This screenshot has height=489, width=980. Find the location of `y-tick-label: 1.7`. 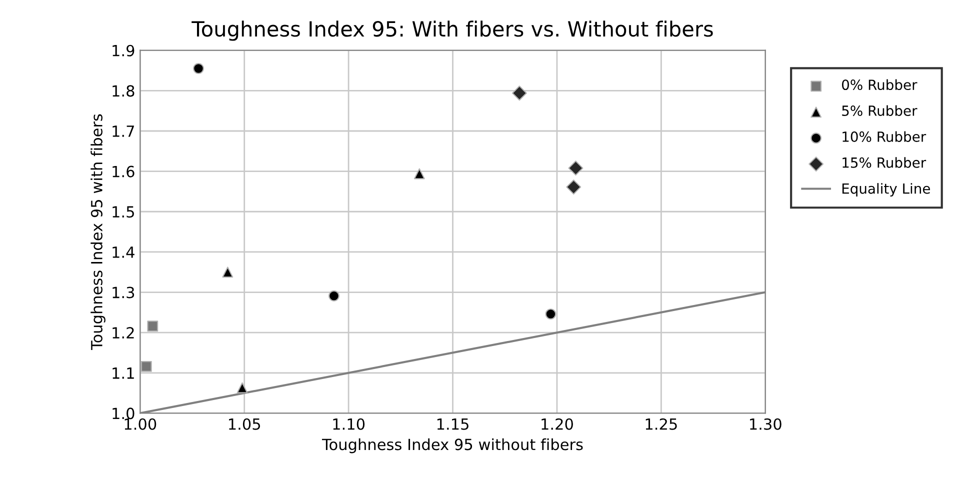

y-tick-label: 1.7 is located at coordinates (123, 131).